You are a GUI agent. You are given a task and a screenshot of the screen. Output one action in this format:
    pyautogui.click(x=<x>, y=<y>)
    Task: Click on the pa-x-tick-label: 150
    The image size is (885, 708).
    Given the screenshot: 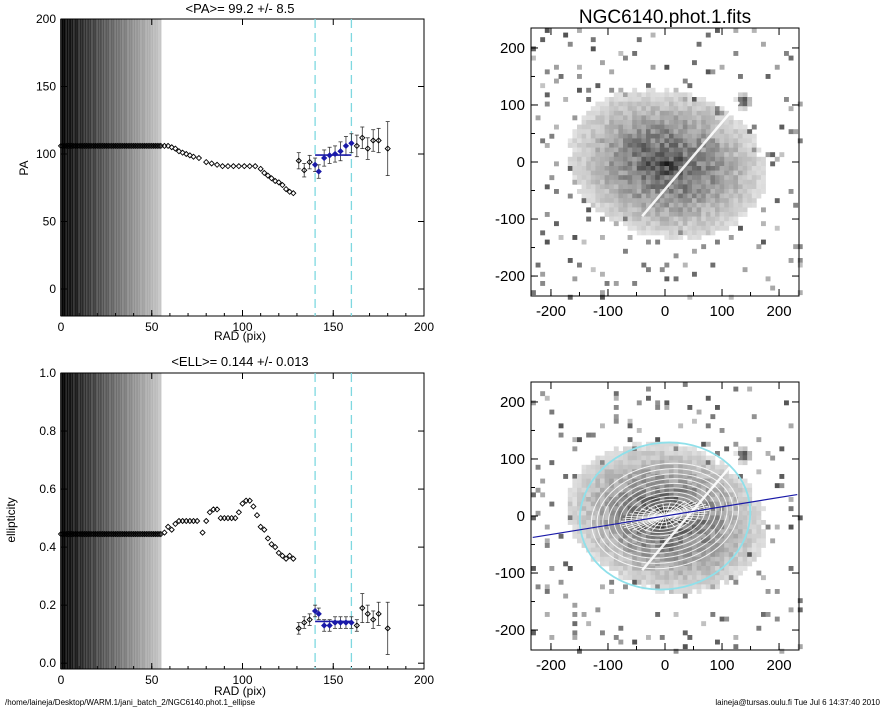 What is the action you would take?
    pyautogui.click(x=333, y=327)
    